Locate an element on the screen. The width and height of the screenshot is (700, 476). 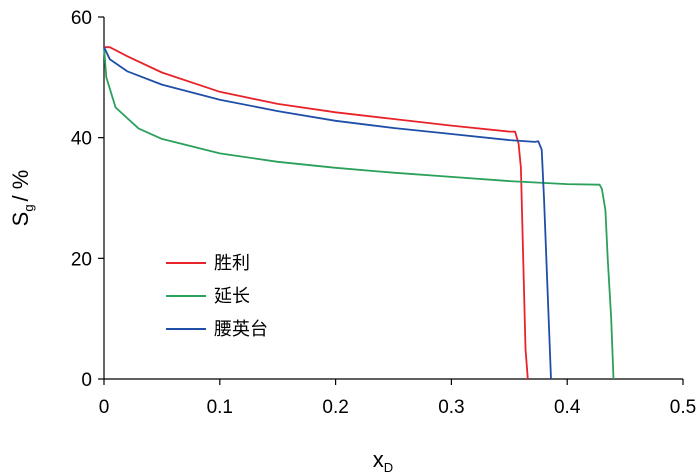
x-tick-label: 0.4 is located at coordinates (567, 407).